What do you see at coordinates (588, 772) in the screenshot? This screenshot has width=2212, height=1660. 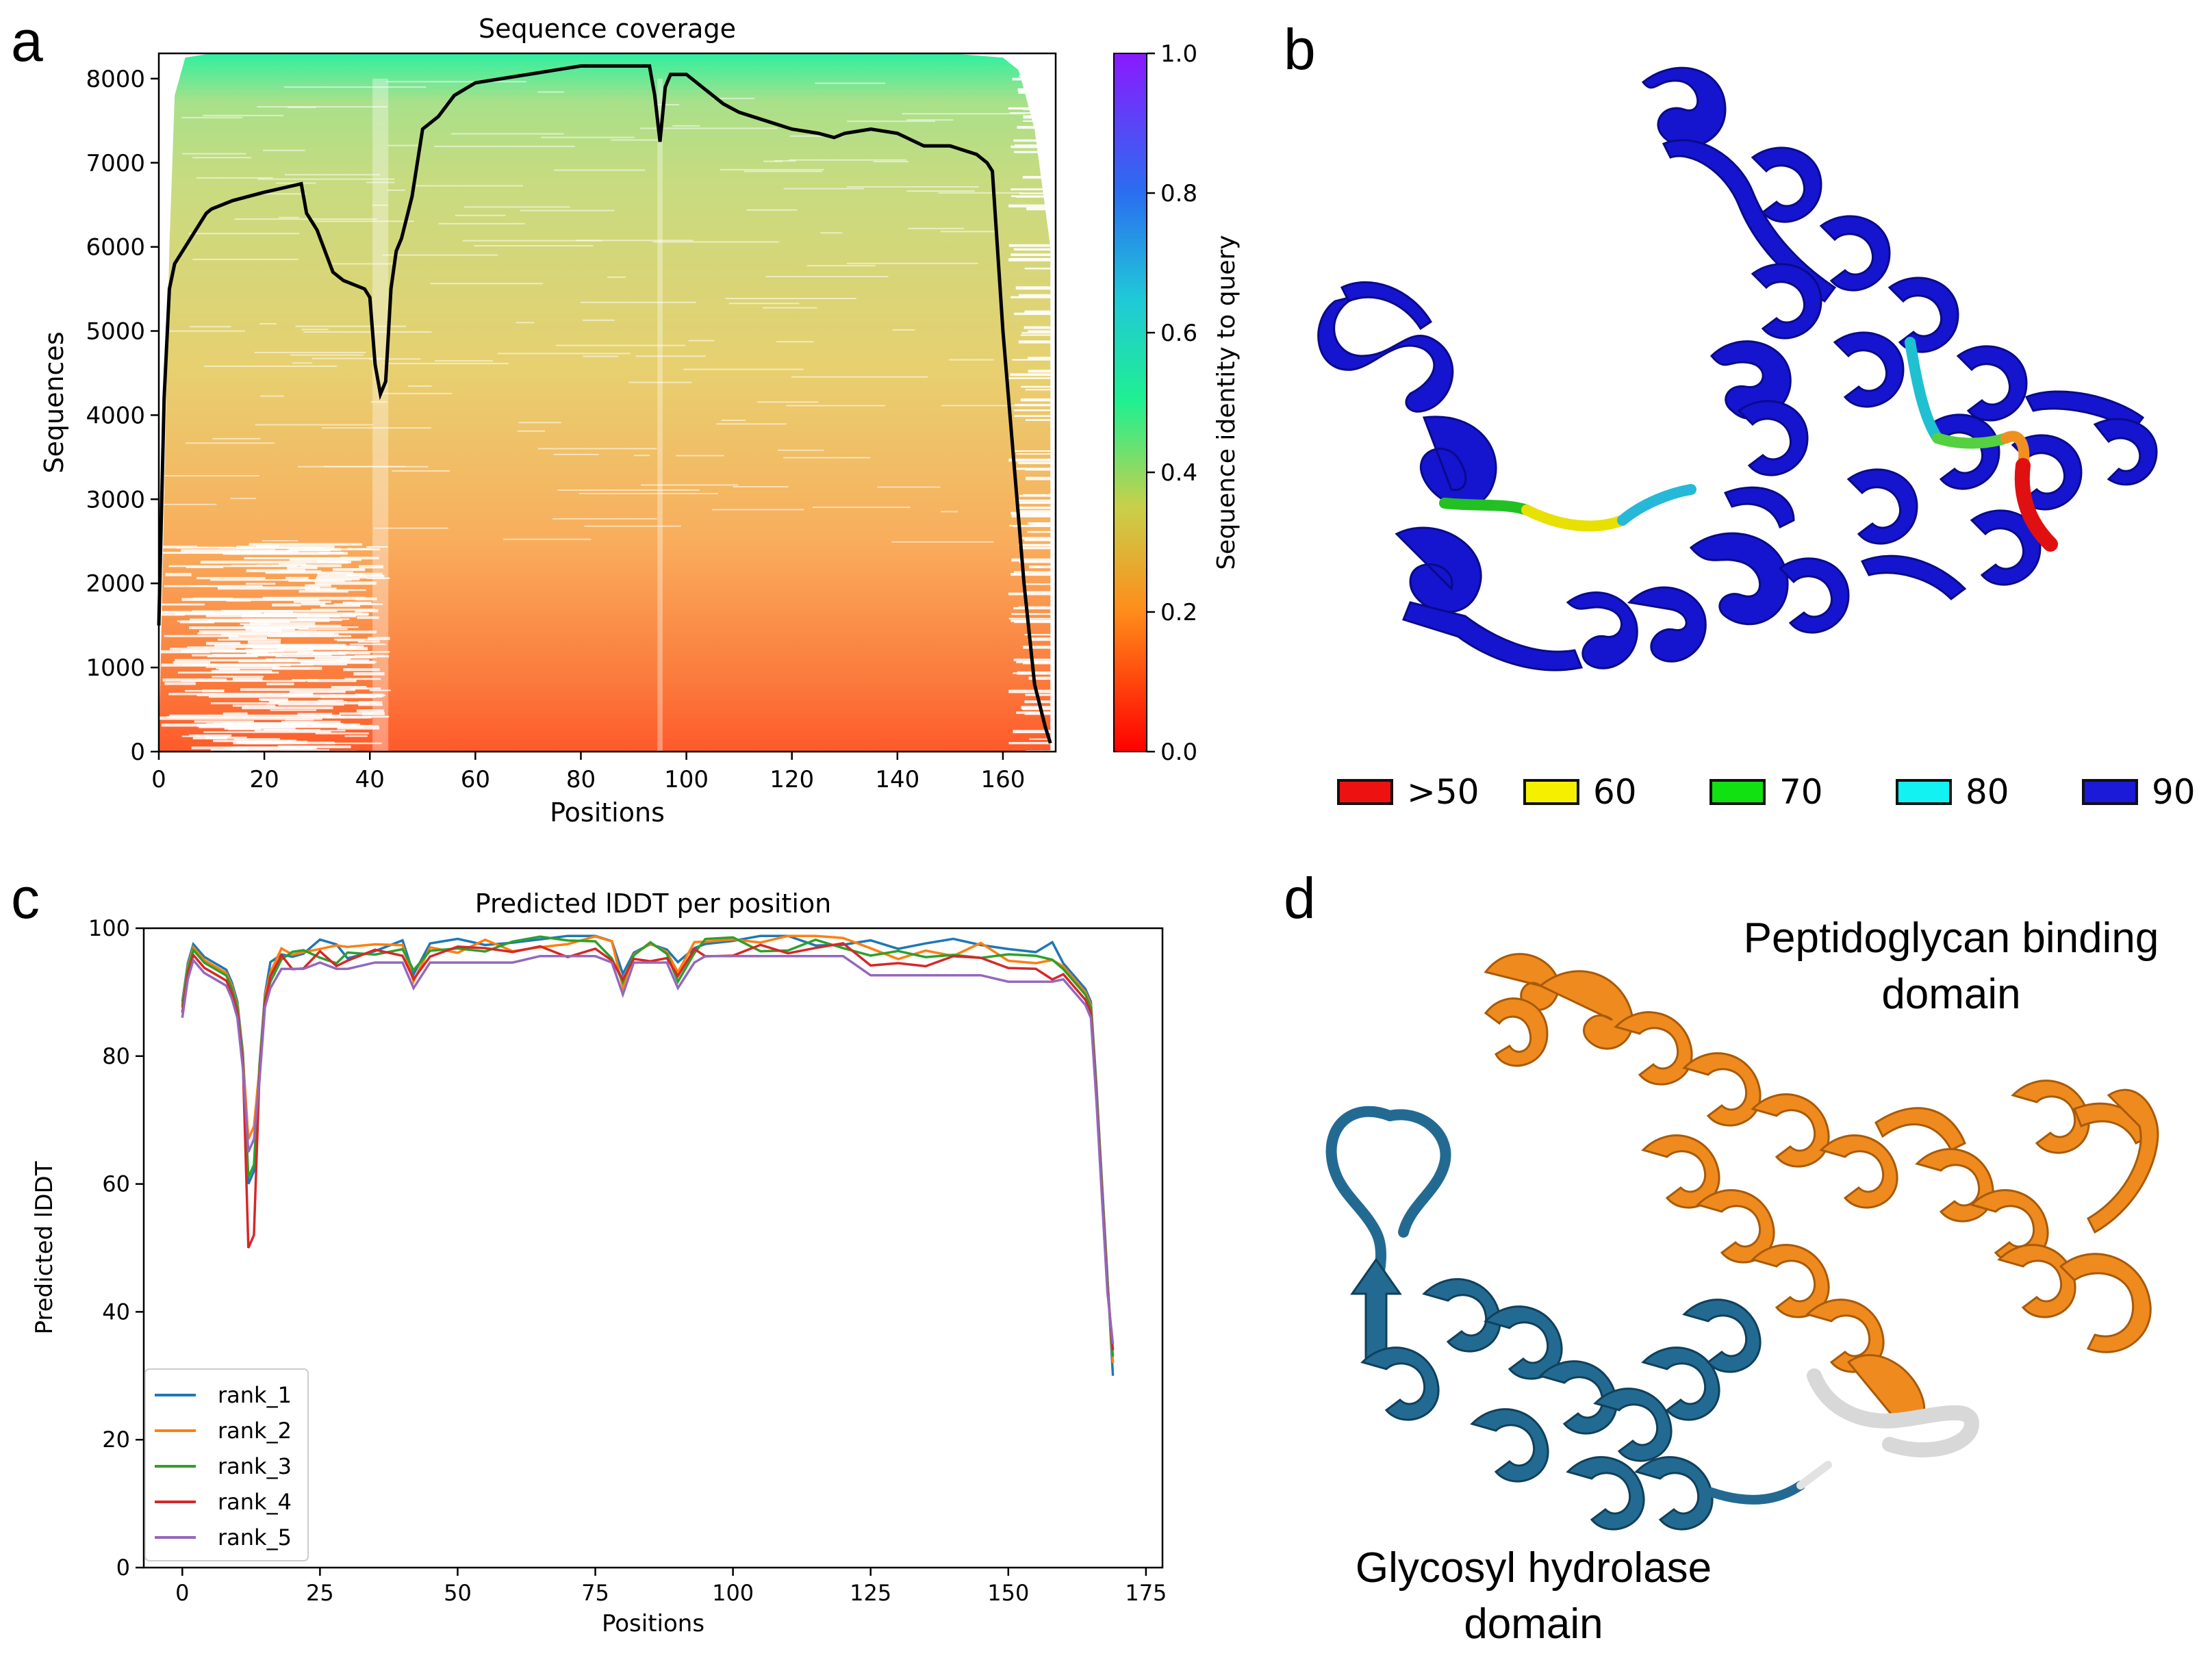 I see `coverage-x-ticks: 0 20 40 60 80 100 120 140 160` at bounding box center [588, 772].